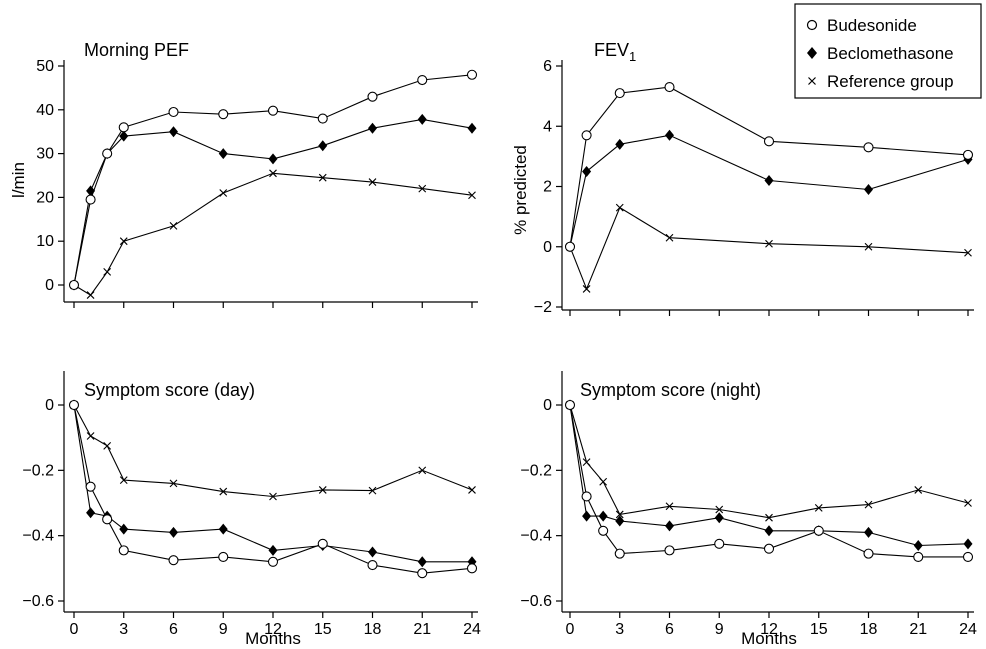  What do you see at coordinates (611, 50) in the screenshot?
I see `panel-title-main: FEV` at bounding box center [611, 50].